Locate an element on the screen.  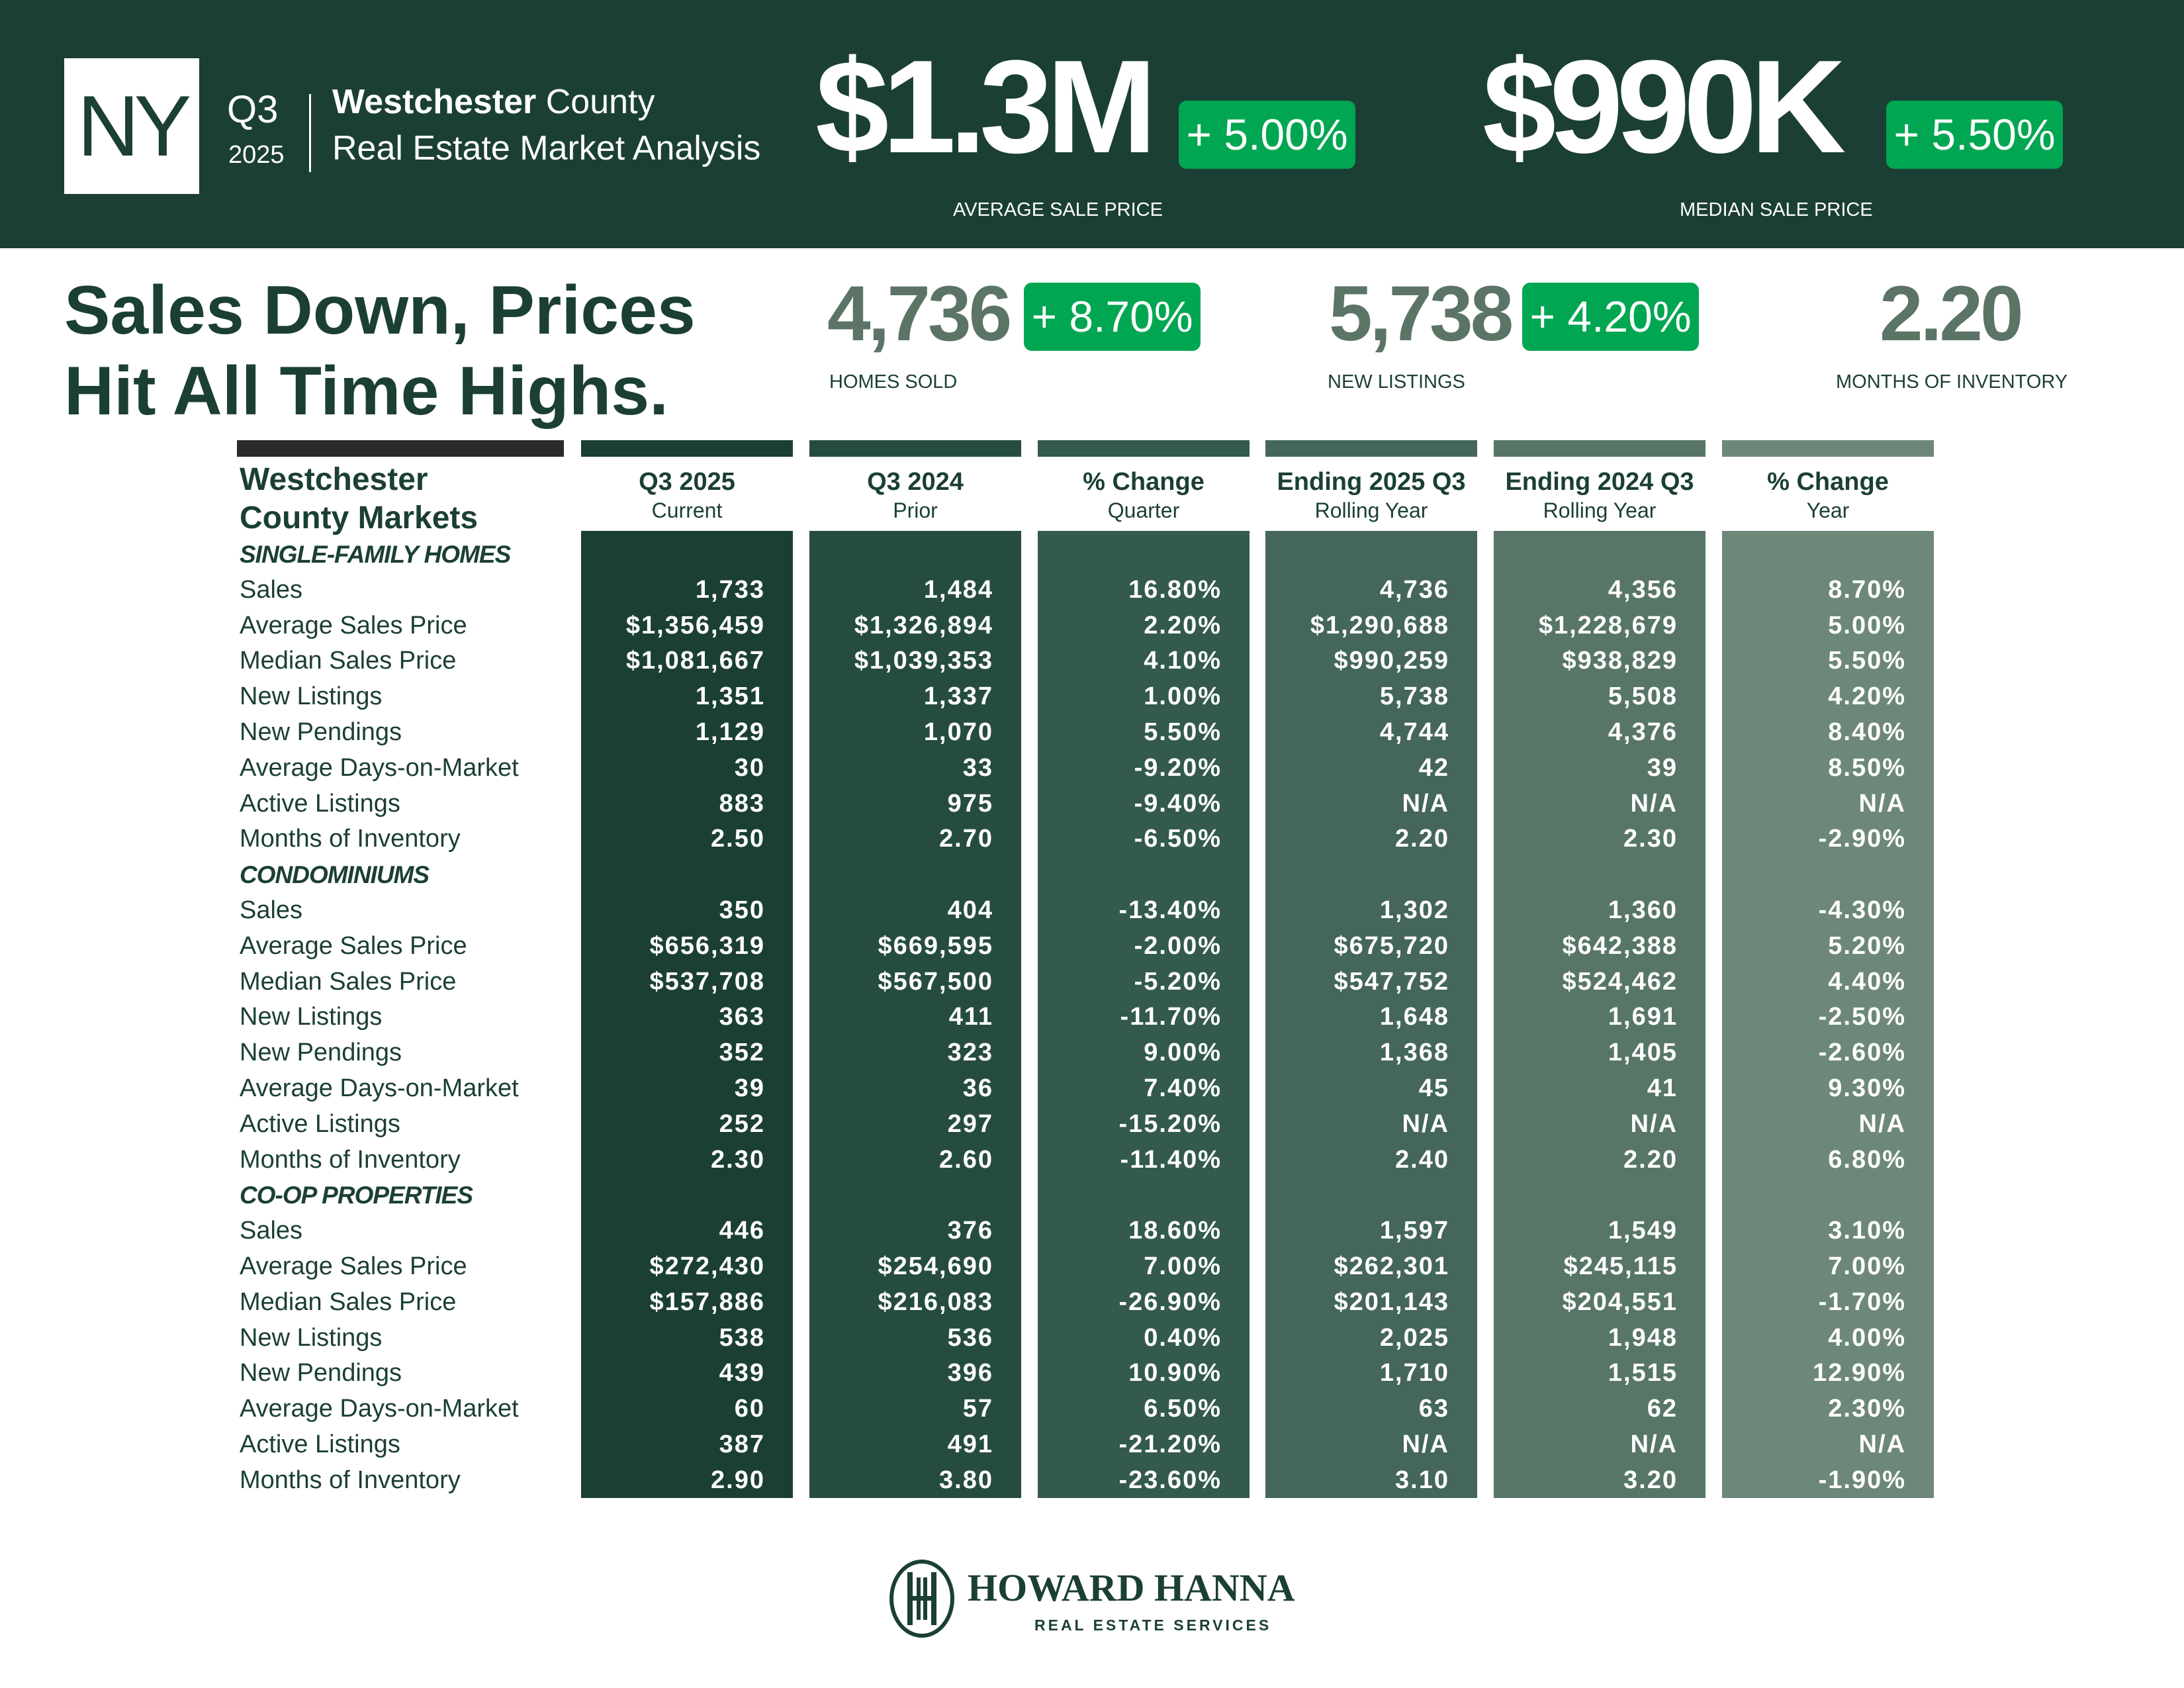
column-subtitle: Current is located at coordinates (687, 510).